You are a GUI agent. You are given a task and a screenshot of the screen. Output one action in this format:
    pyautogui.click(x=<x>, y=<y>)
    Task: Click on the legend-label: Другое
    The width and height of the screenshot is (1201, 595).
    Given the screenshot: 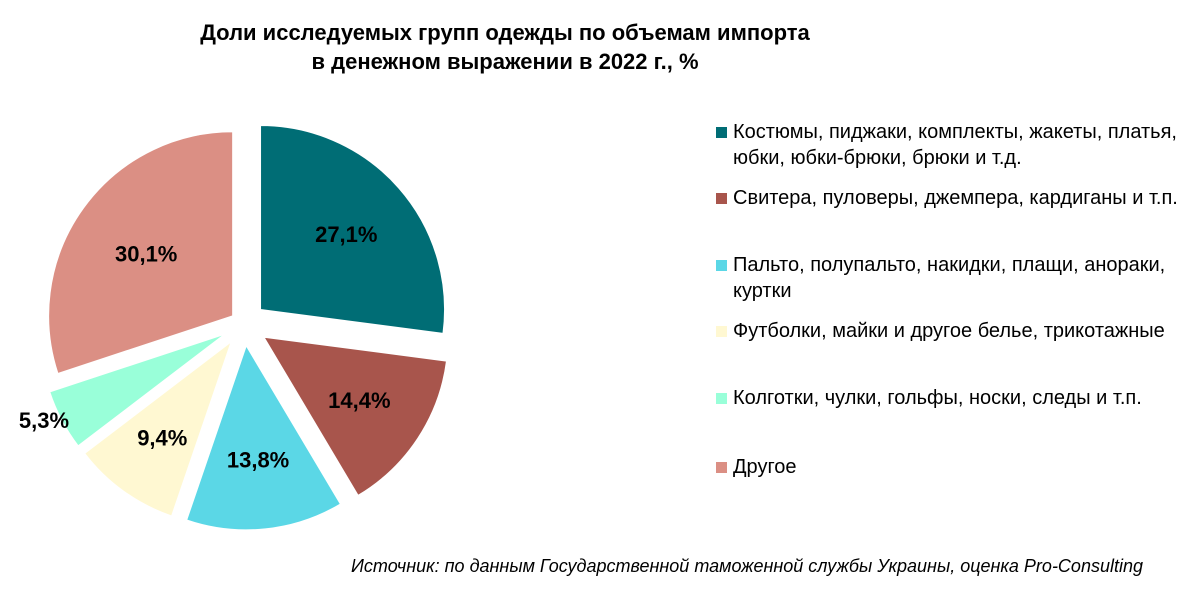 What is the action you would take?
    pyautogui.click(x=765, y=467)
    